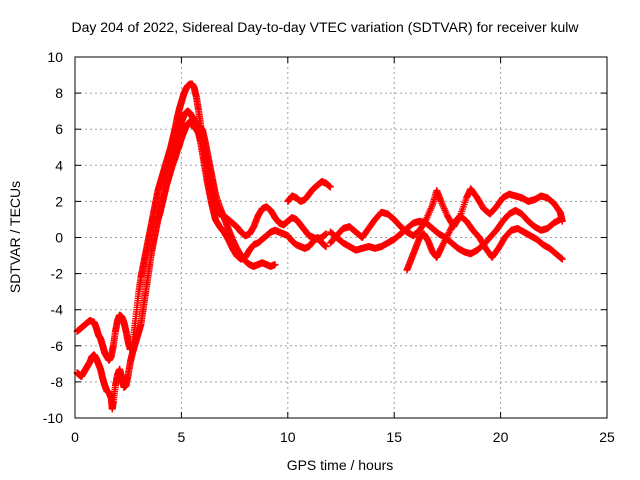  Describe the element at coordinates (57, 382) in the screenshot. I see `y-tick-label: -8` at that location.